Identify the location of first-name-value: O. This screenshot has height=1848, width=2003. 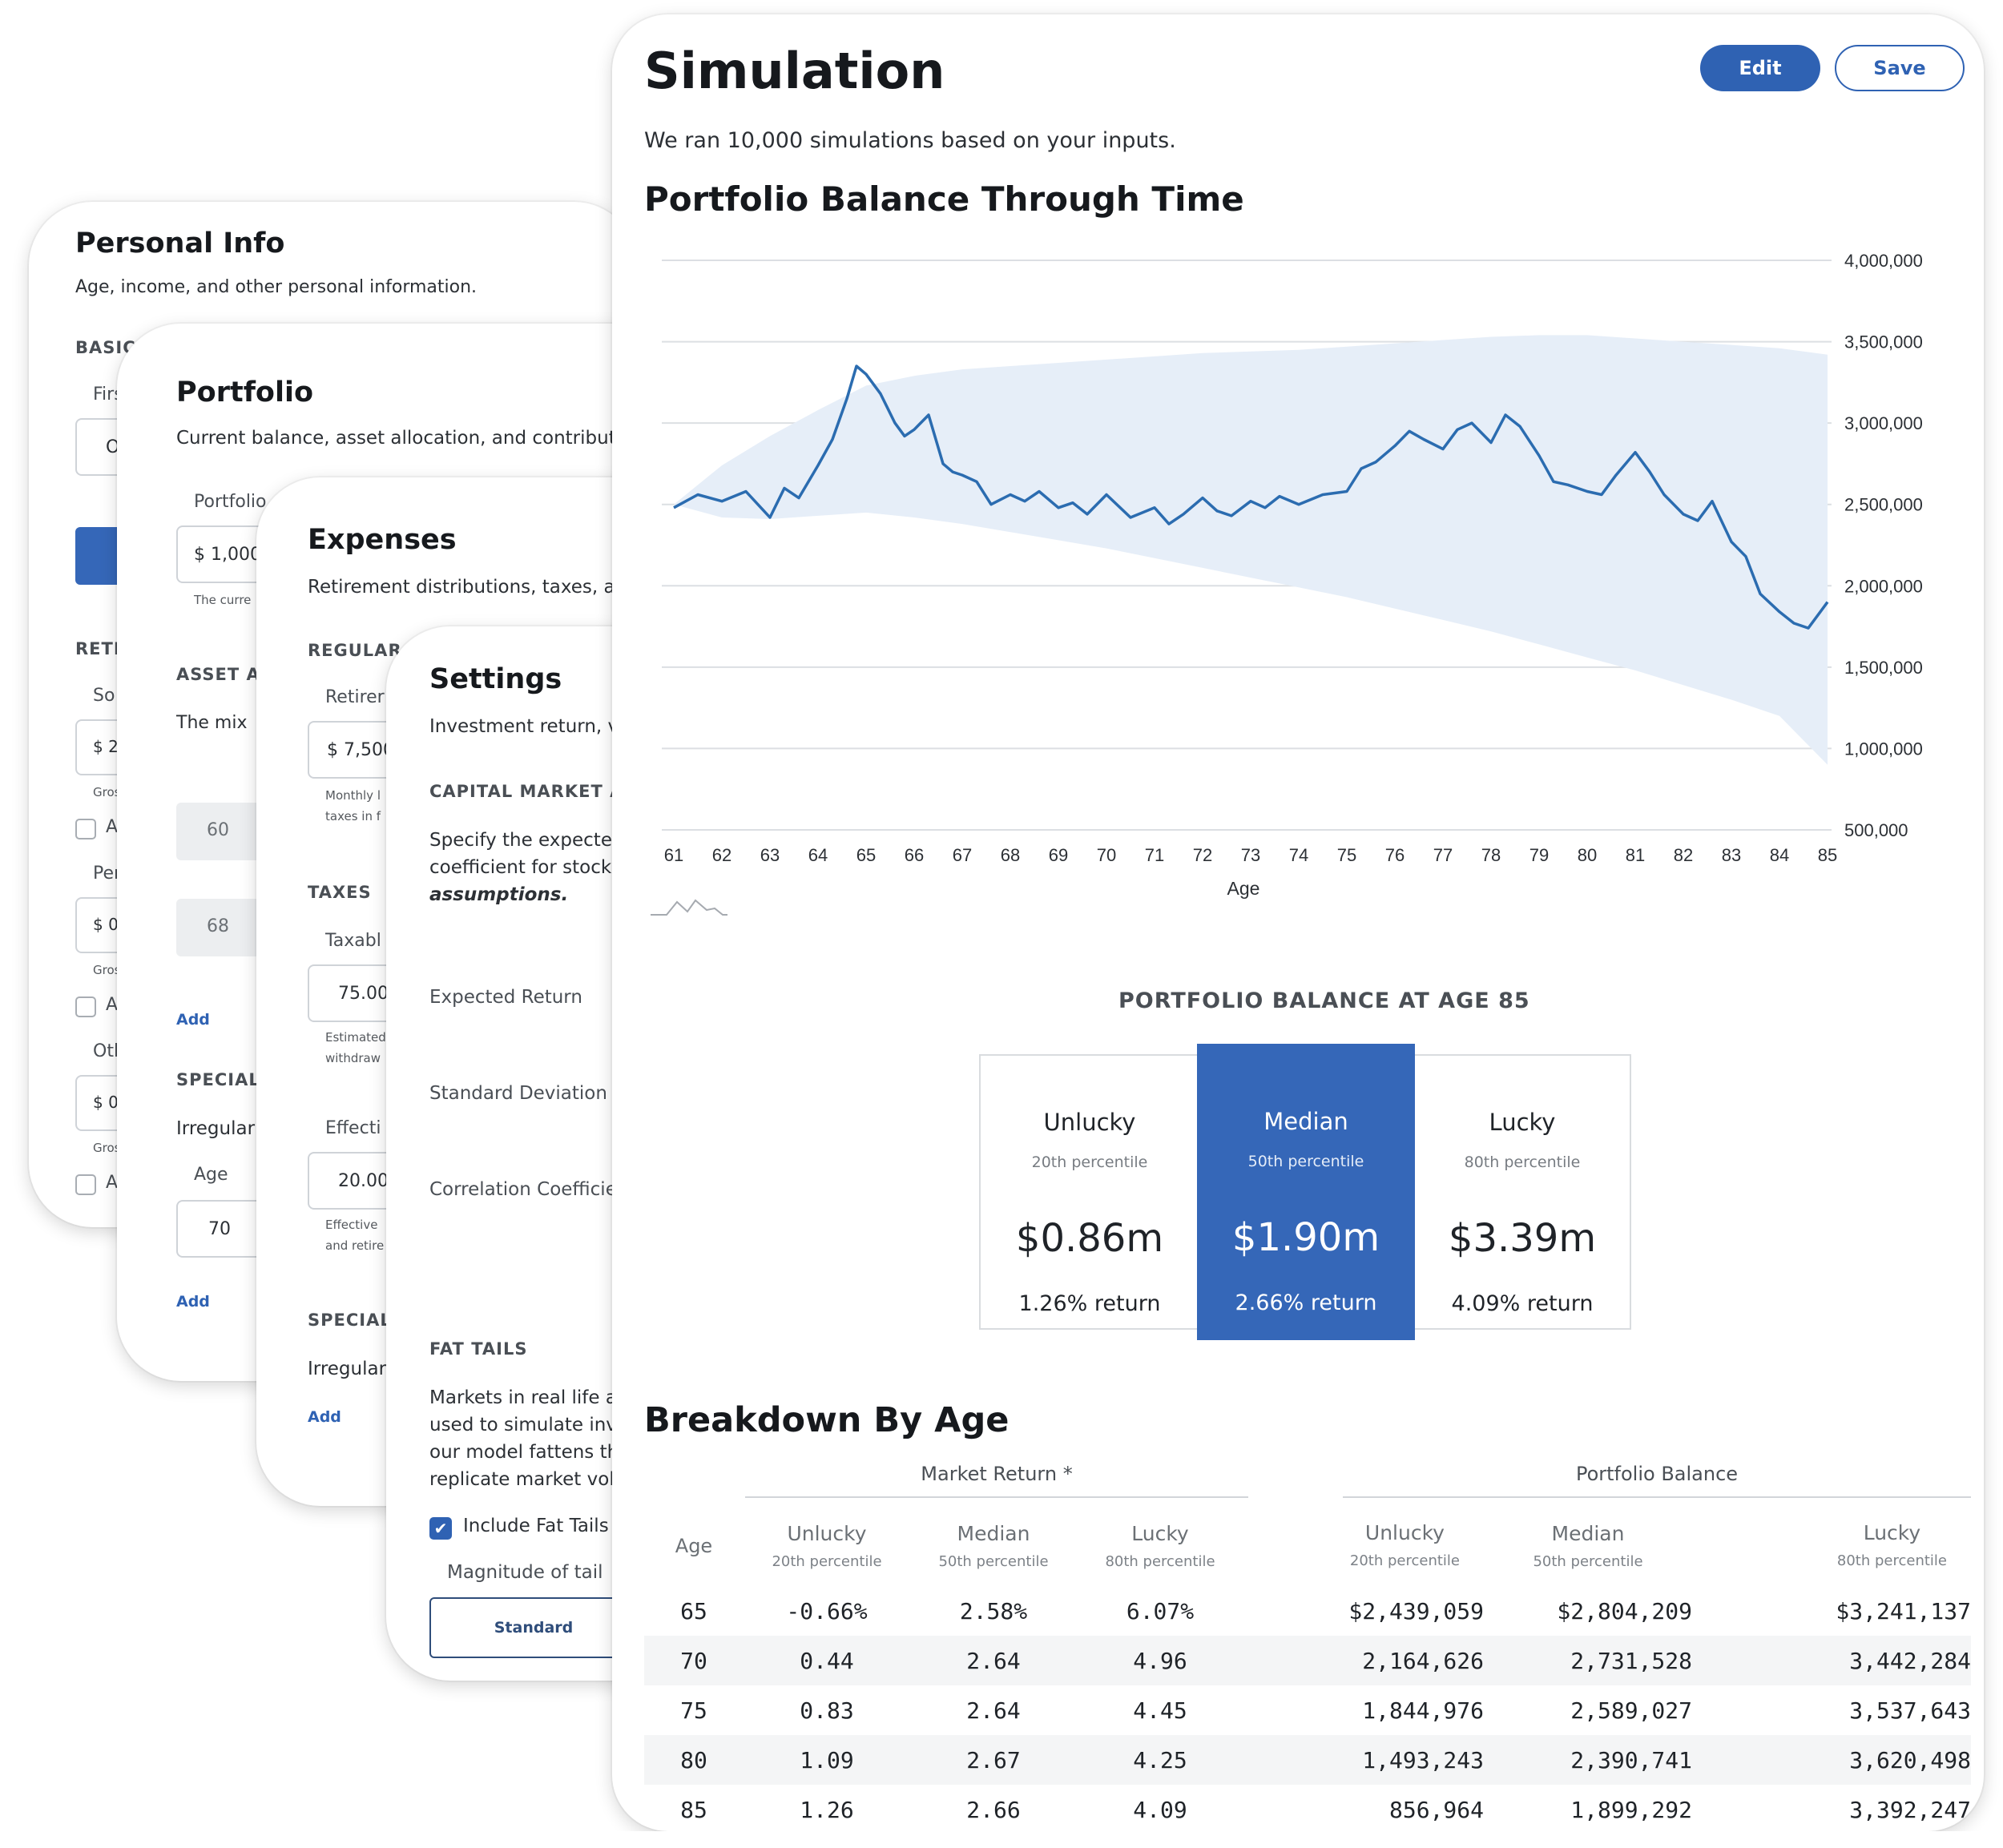
(113, 447).